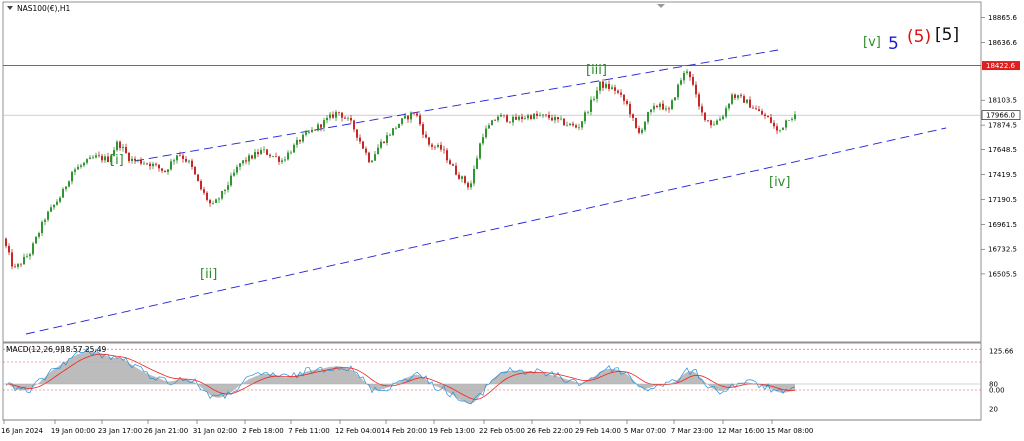 This screenshot has width=1024, height=441. Describe the element at coordinates (308, 431) in the screenshot. I see `time-tick-label: 7 Feb 11:00` at that location.